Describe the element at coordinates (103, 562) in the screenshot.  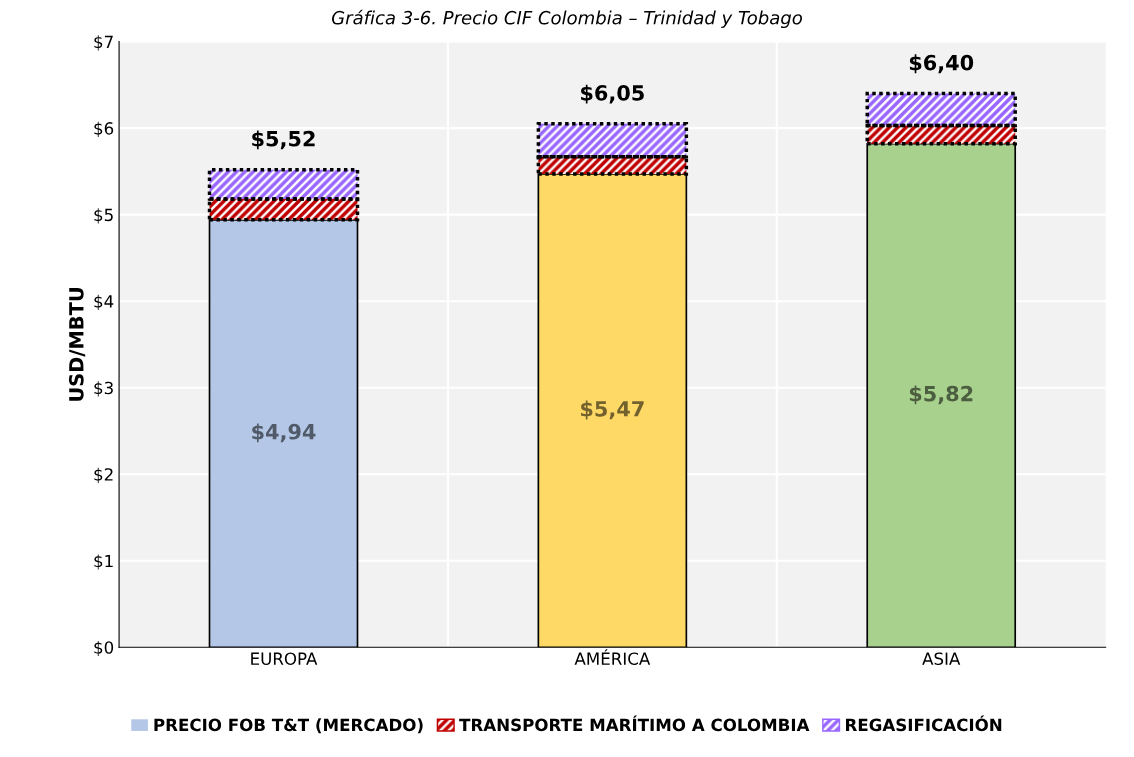
I see `y-tick-label: $1` at that location.